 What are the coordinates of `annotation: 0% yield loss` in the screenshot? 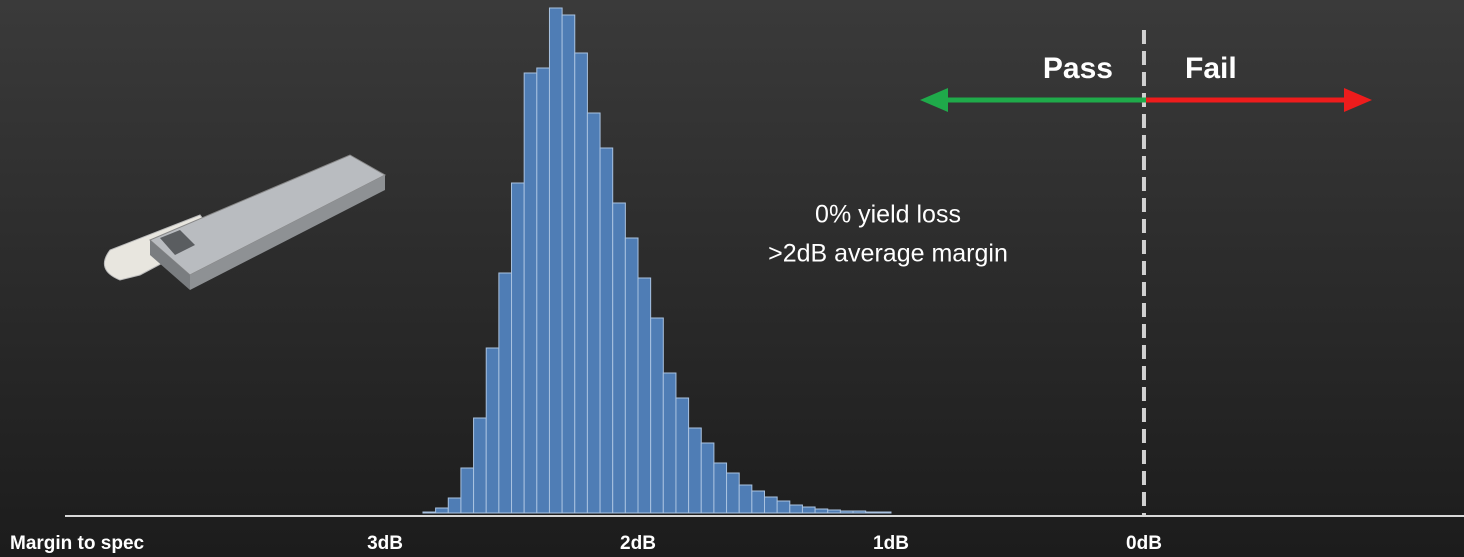 It's located at (888, 215).